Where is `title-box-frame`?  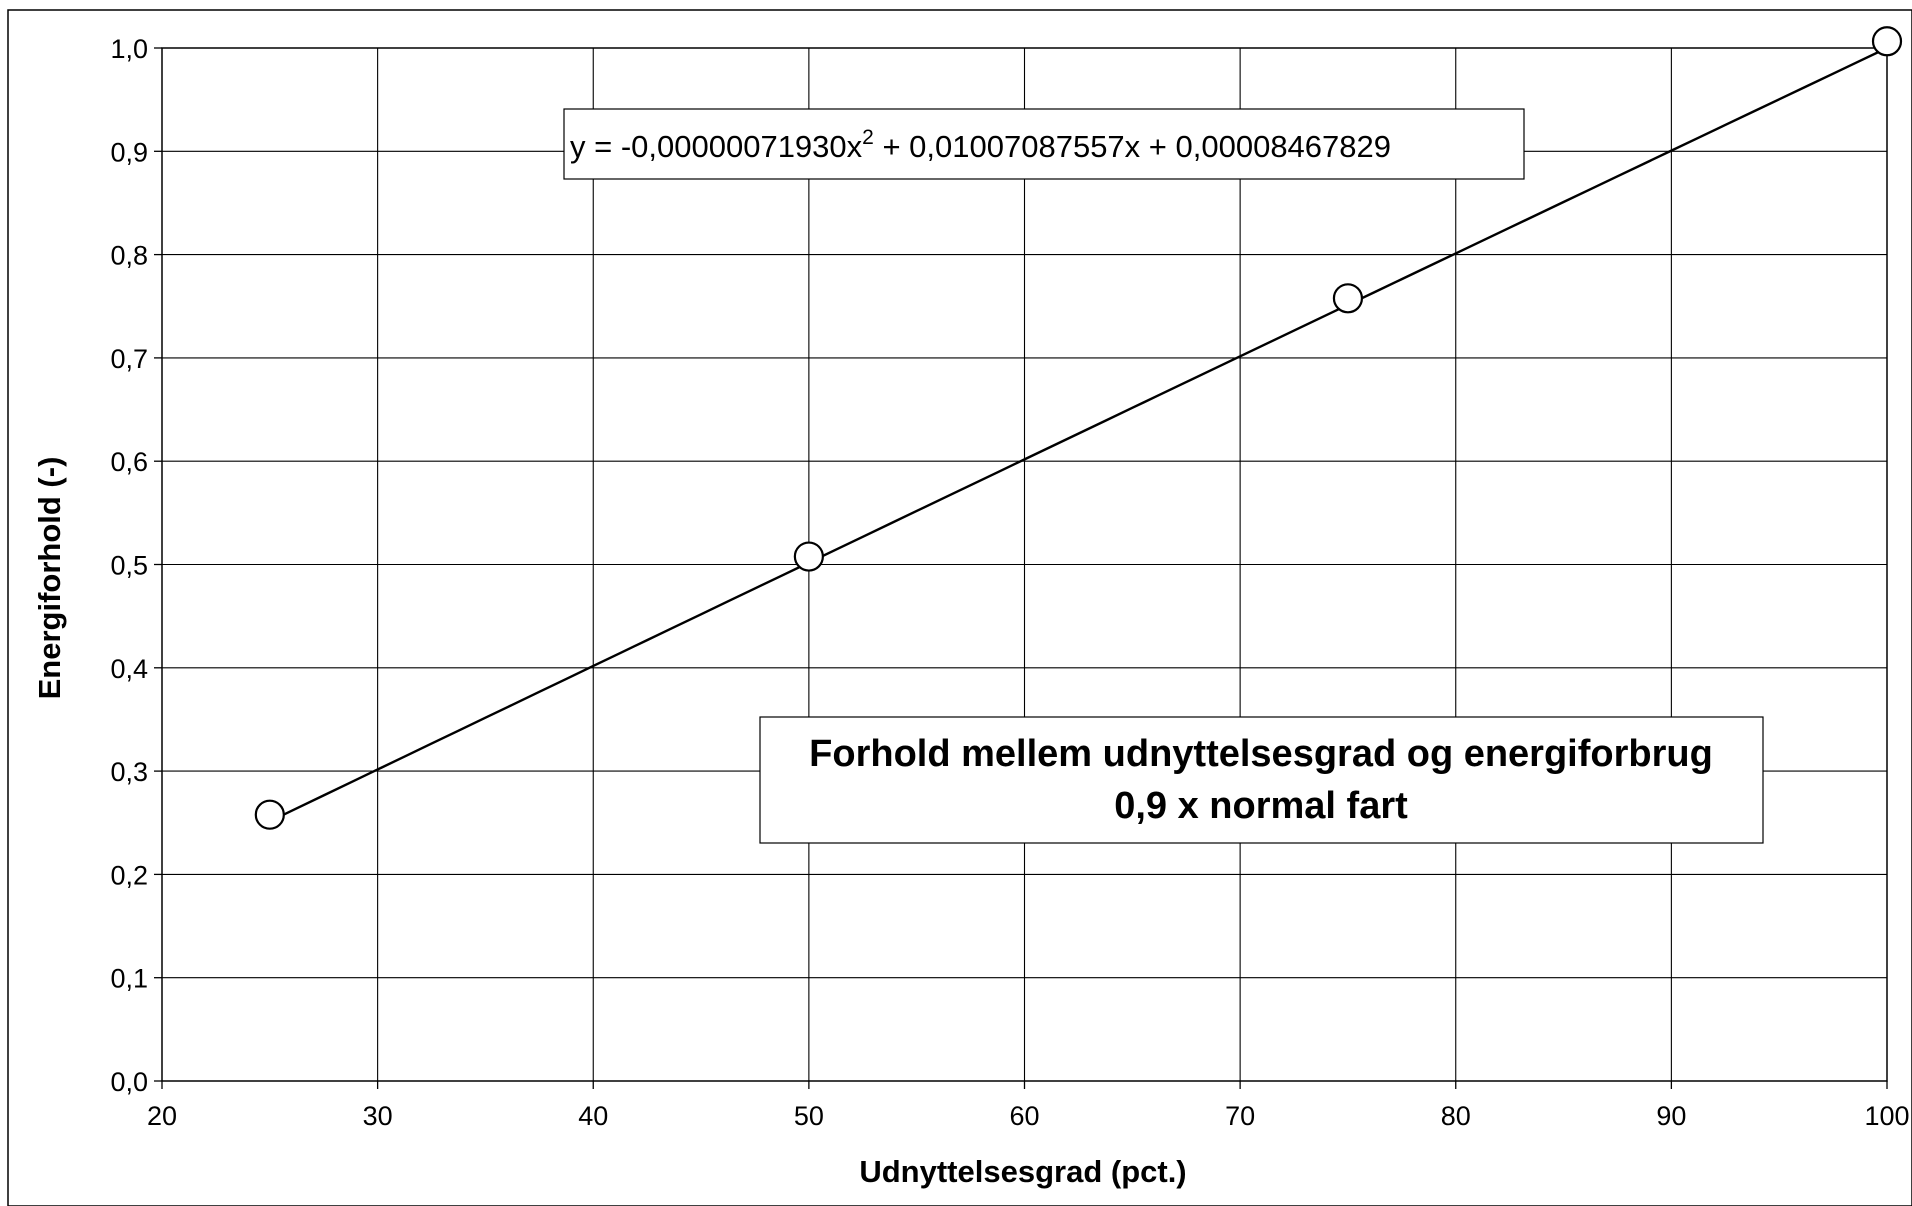 title-box-frame is located at coordinates (1261, 780).